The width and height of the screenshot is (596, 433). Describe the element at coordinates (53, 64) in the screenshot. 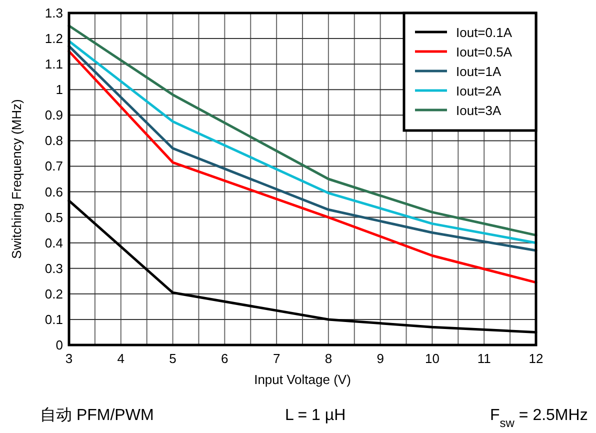

I see `y-tick-label: 1.1` at that location.